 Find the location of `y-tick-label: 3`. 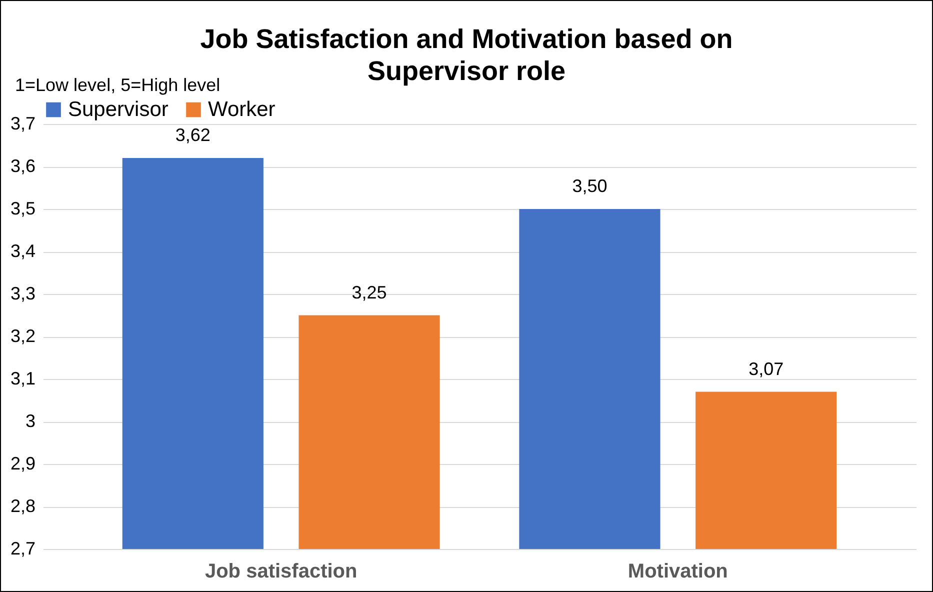

y-tick-label: 3 is located at coordinates (30, 421).